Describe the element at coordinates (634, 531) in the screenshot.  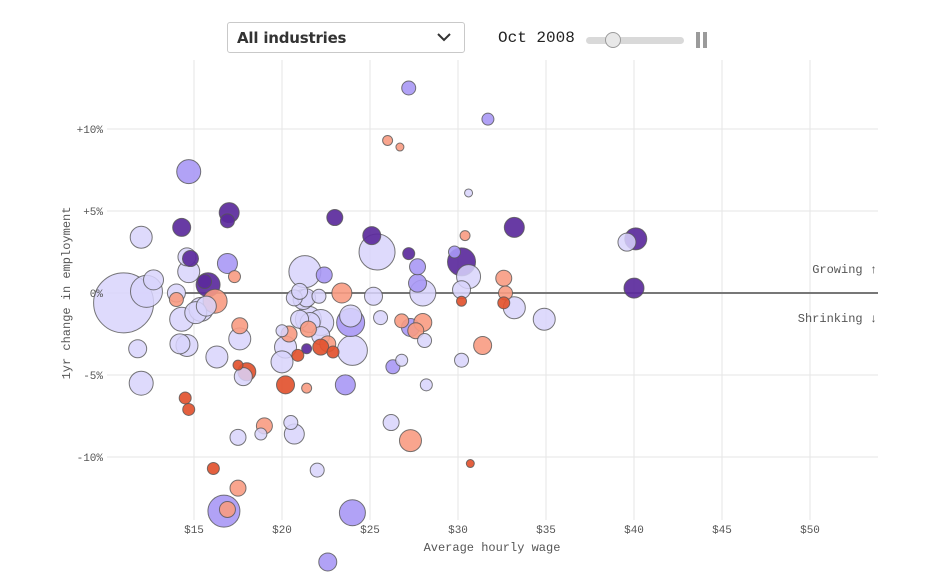
I see `x-tick-label: $40` at that location.